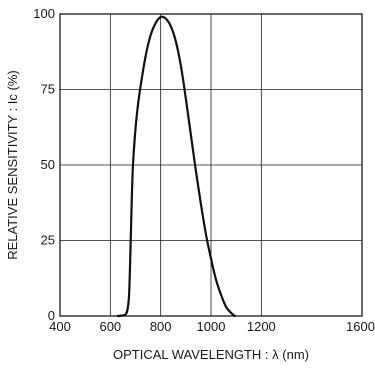 The image size is (375, 368). What do you see at coordinates (51, 315) in the screenshot?
I see `y-tick-label: 0` at bounding box center [51, 315].